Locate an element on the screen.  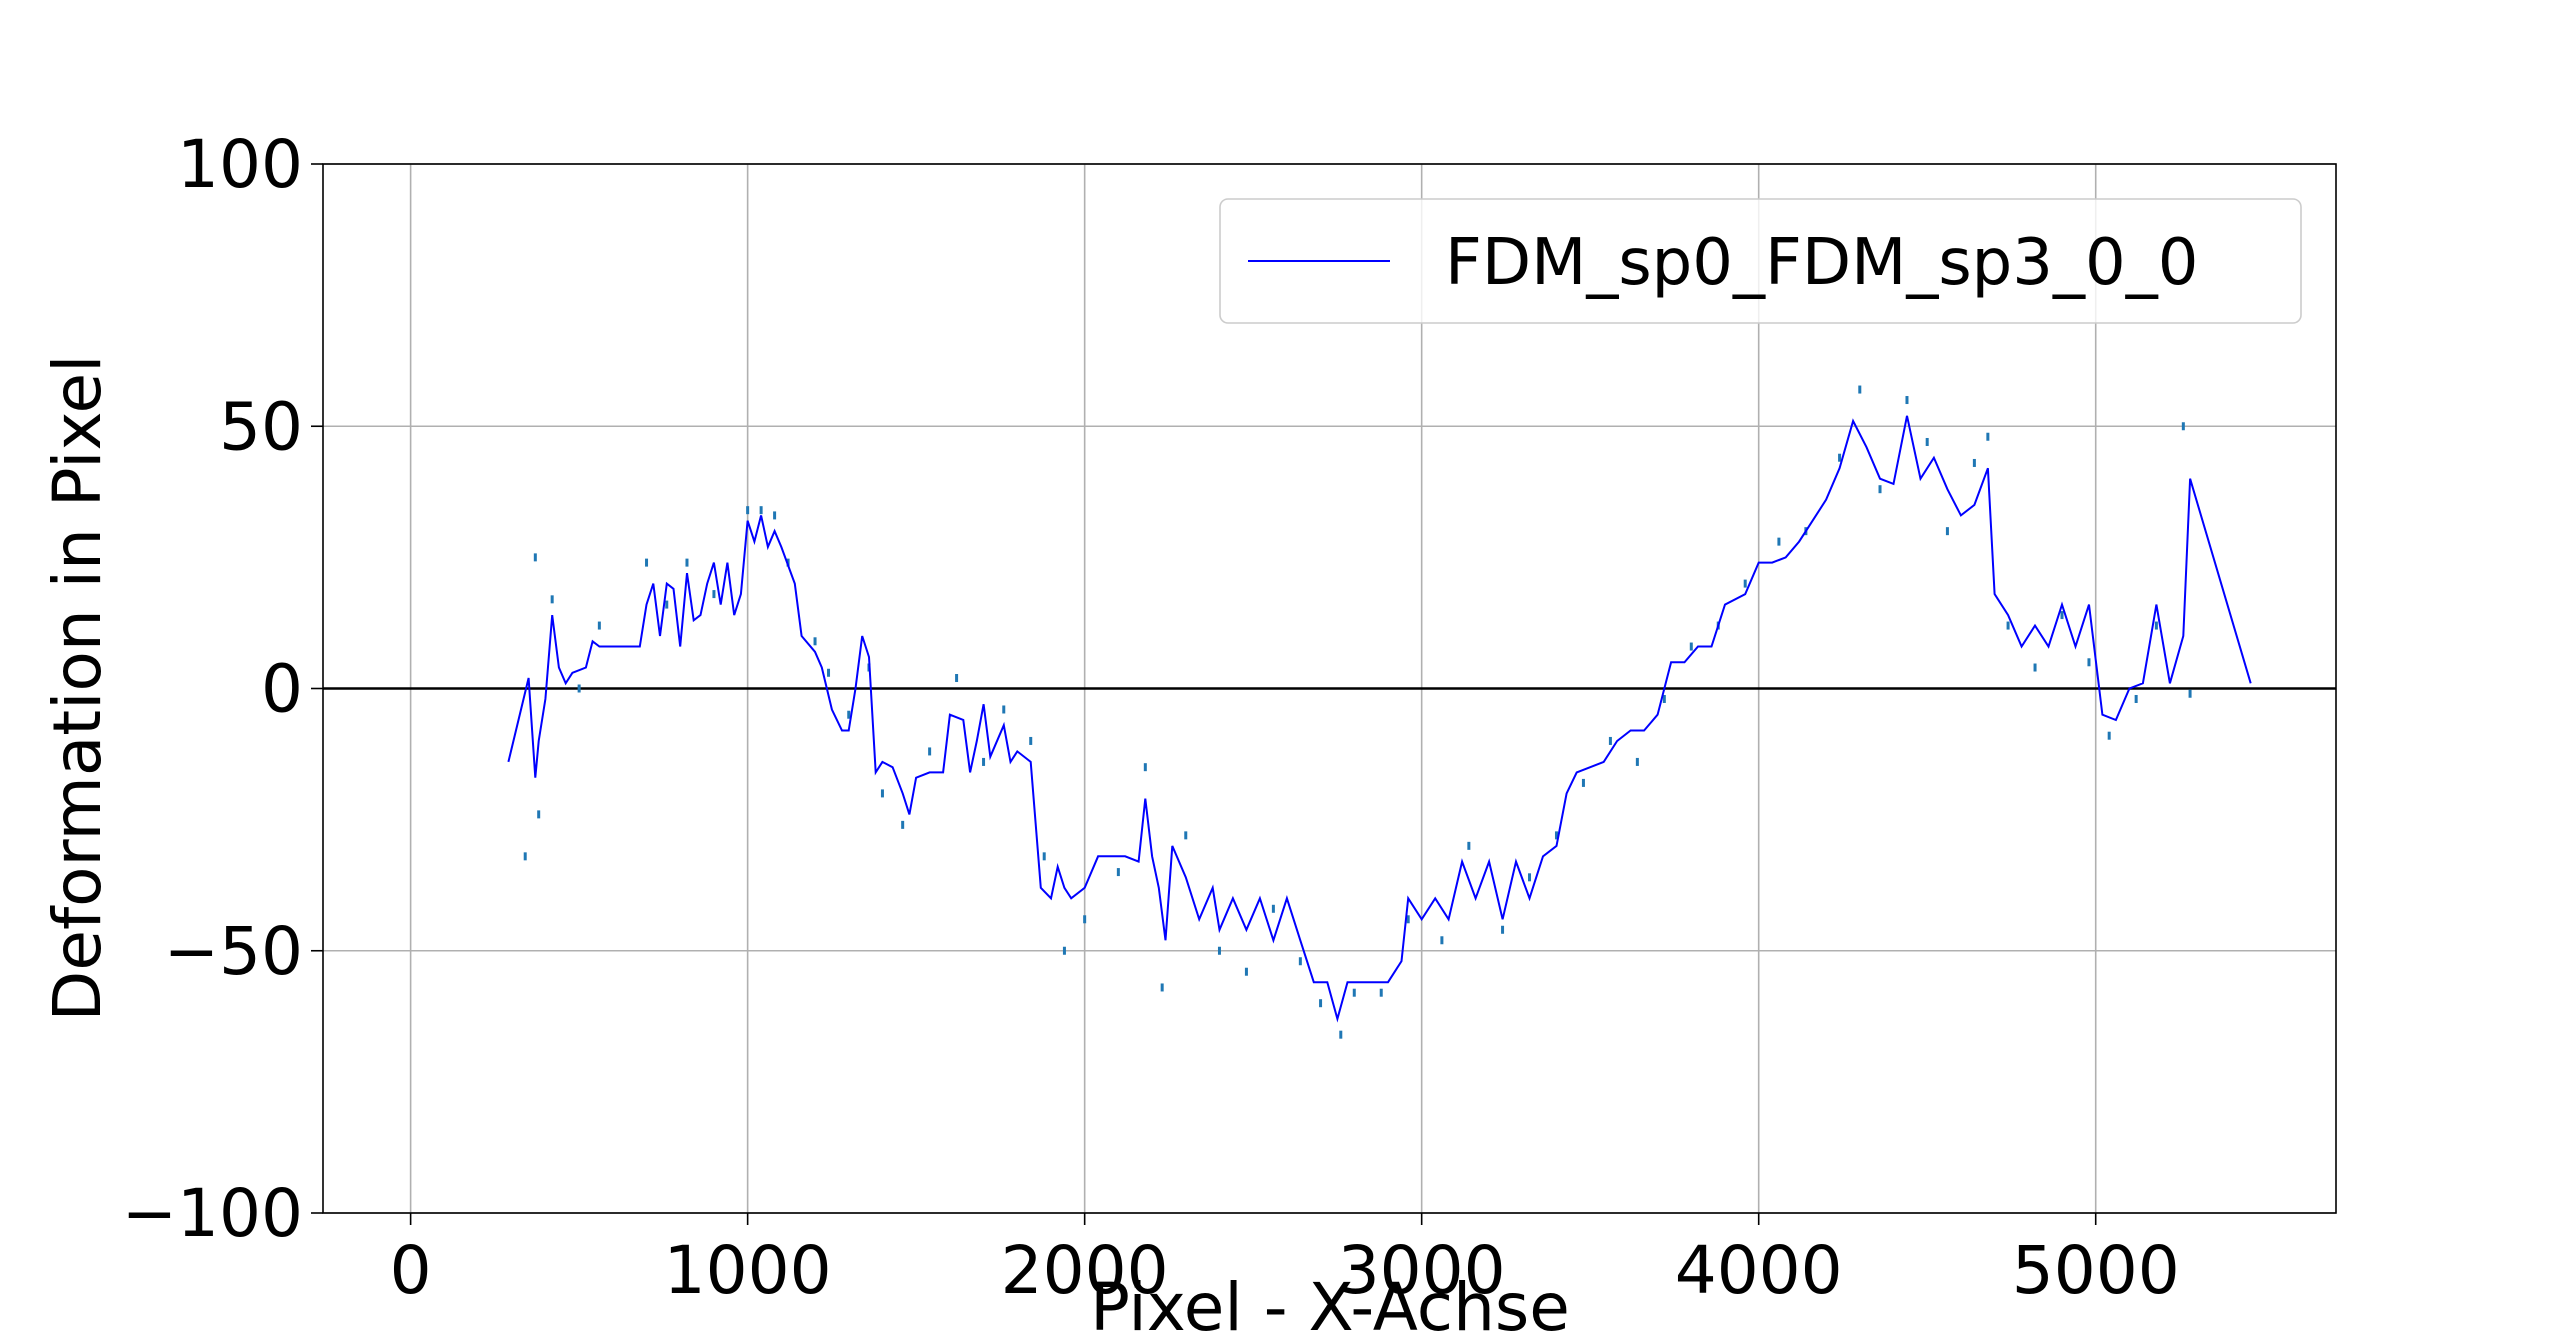
x-tick-label: 4000 is located at coordinates (1759, 1270).